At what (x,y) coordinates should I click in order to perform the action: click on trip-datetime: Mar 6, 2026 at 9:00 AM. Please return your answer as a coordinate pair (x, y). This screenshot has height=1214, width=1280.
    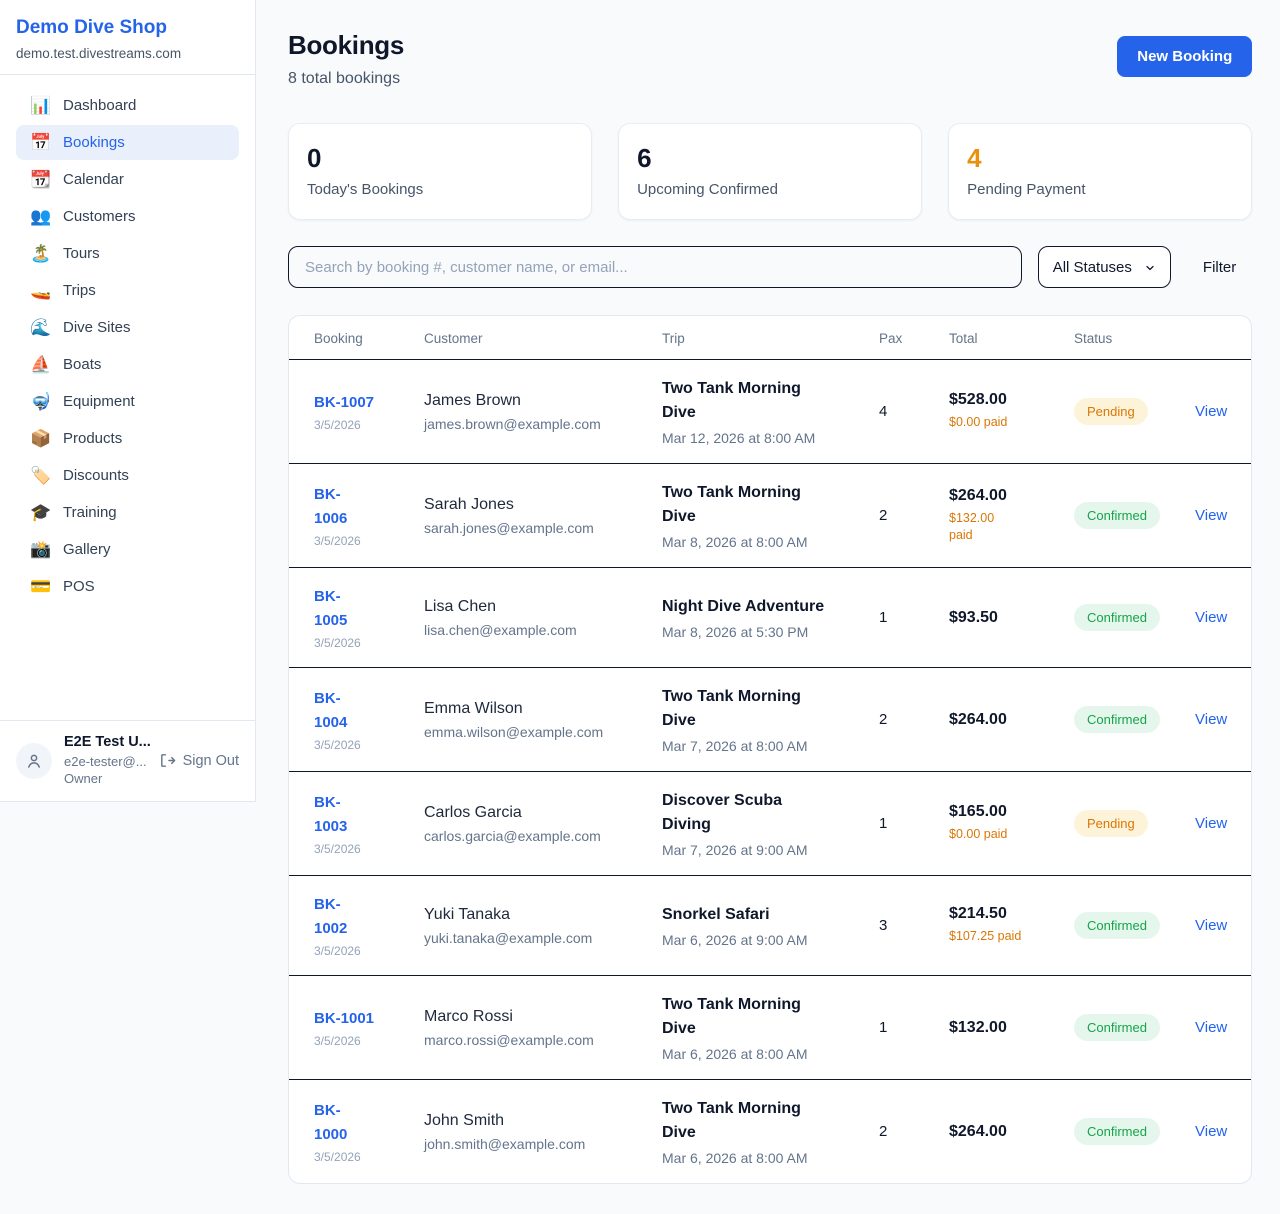
    Looking at the image, I should click on (735, 940).